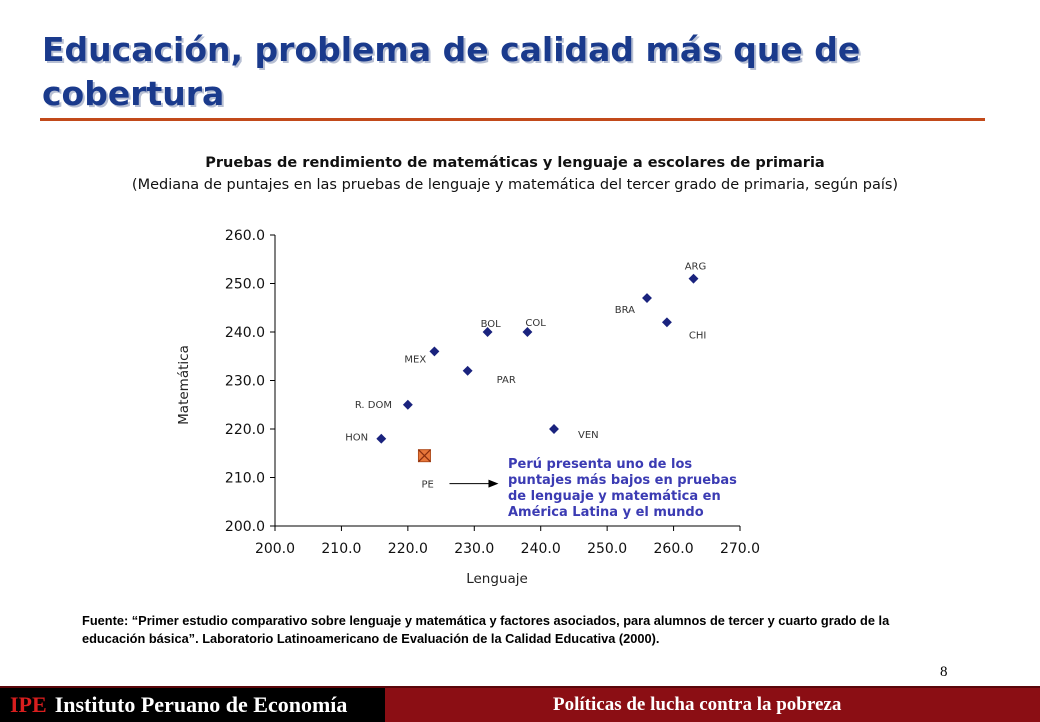 The height and width of the screenshot is (722, 1040). What do you see at coordinates (537, 368) in the screenshot?
I see `data-points` at bounding box center [537, 368].